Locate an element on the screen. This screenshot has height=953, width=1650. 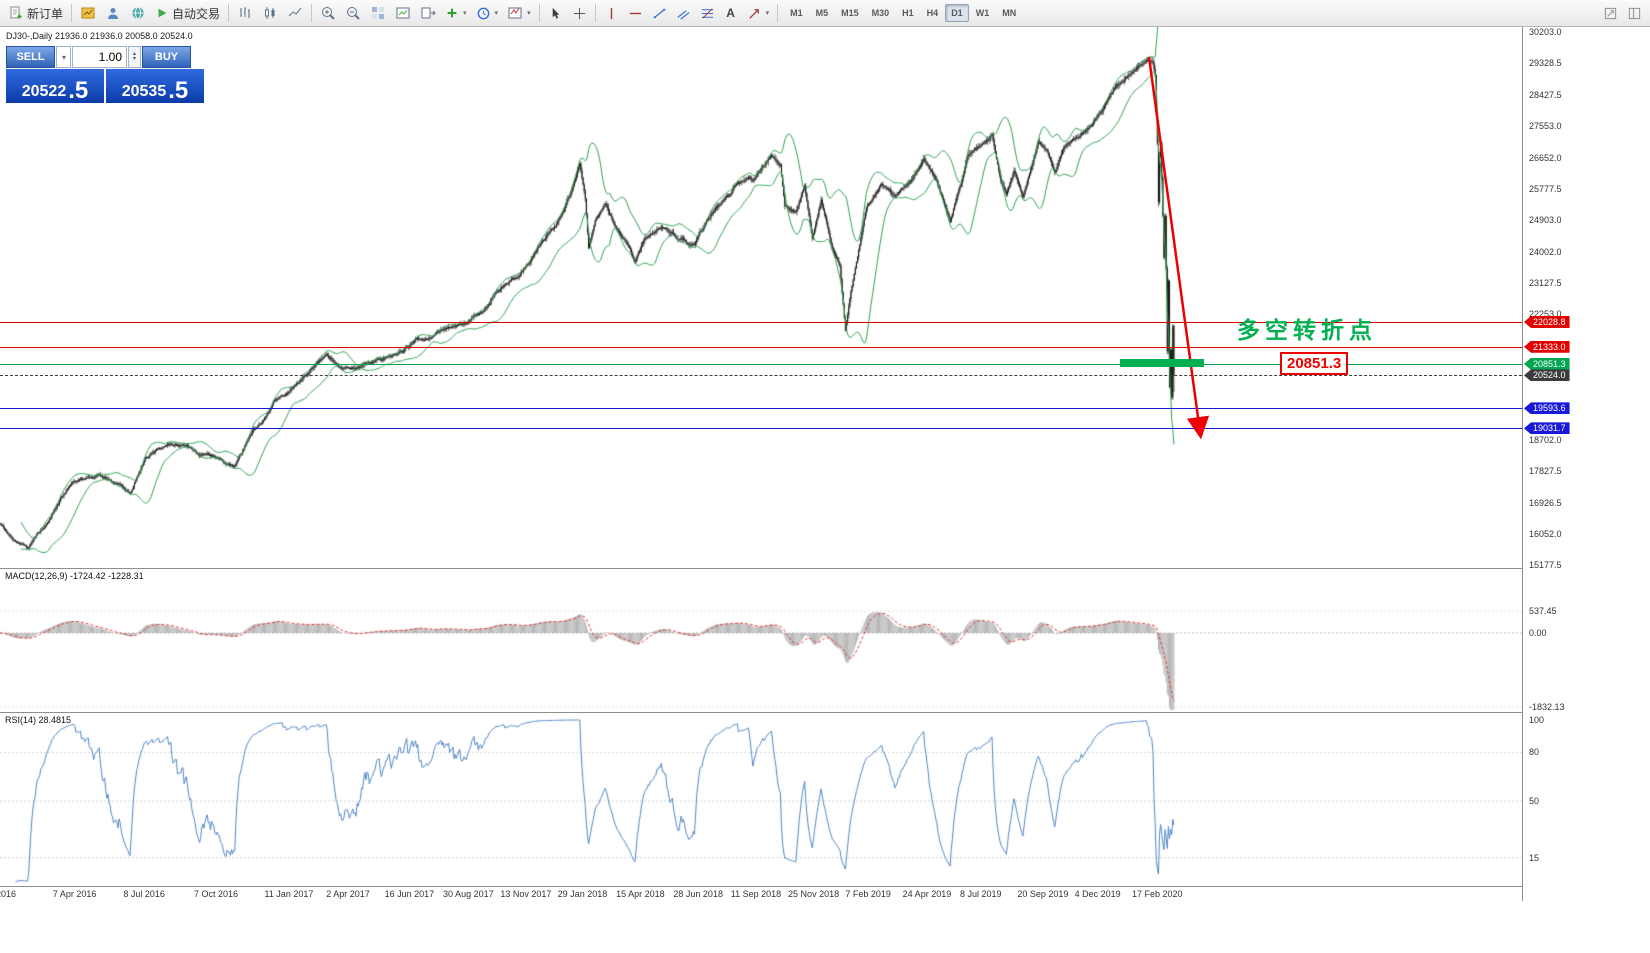
axis-tick-label: 28427.5 is located at coordinates (1545, 95).